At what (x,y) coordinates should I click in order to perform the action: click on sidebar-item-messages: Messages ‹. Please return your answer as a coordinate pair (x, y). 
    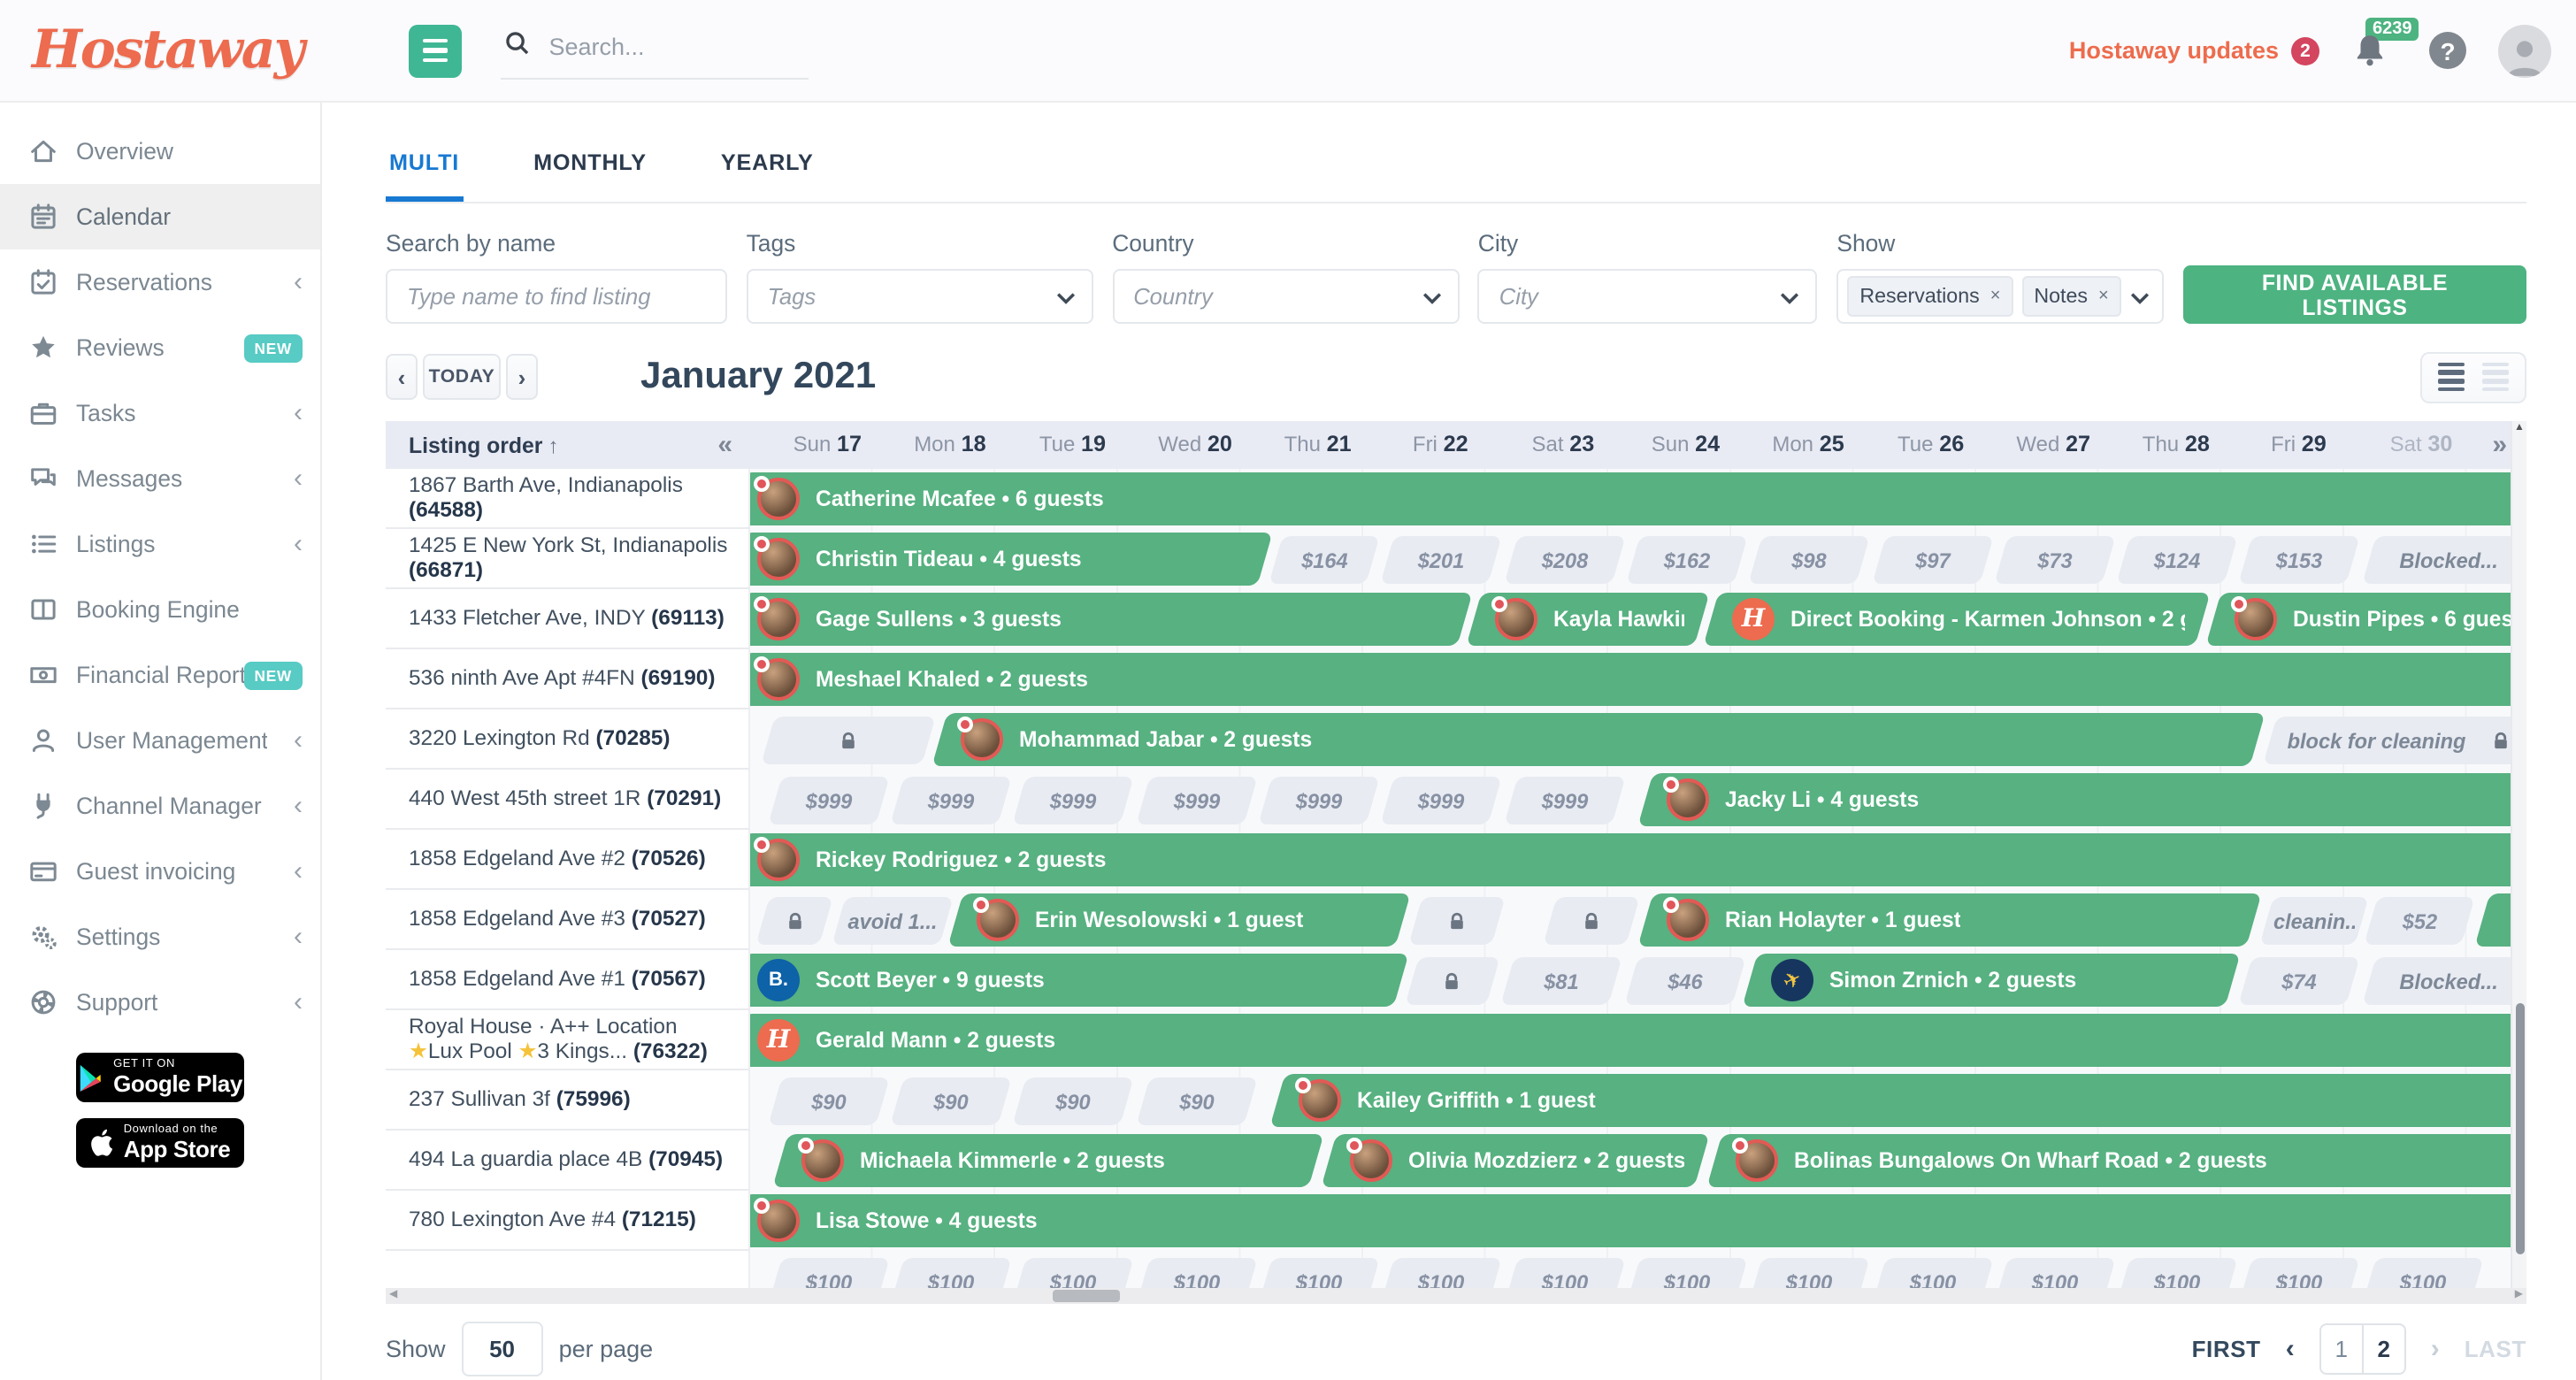
    Looking at the image, I should click on (160, 478).